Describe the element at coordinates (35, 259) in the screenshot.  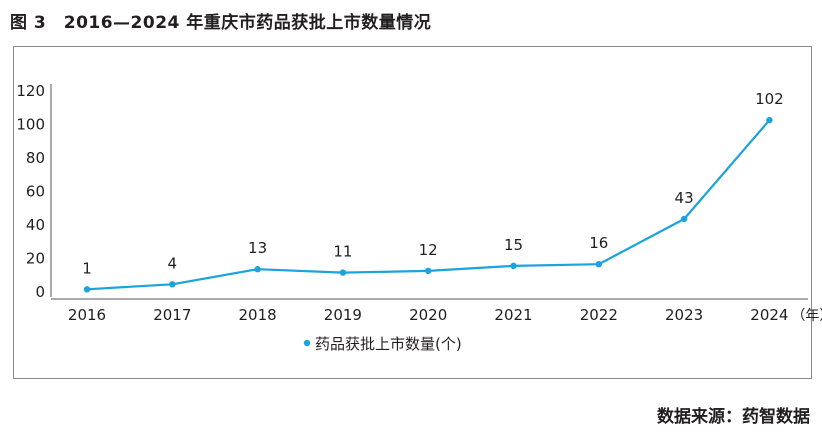
I see `y-tick-label: 20` at that location.